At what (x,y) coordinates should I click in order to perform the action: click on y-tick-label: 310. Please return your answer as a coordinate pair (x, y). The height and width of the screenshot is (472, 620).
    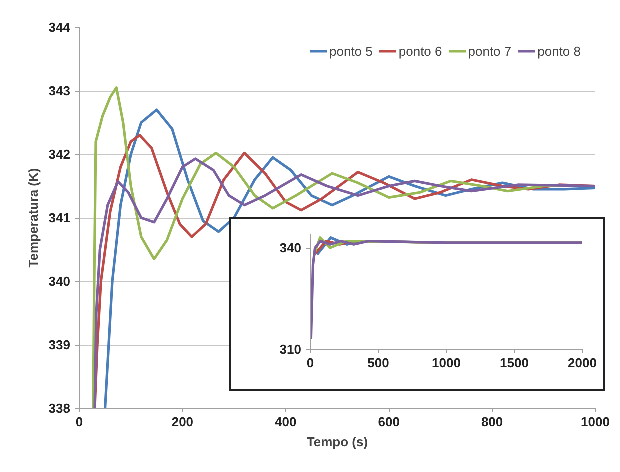
    Looking at the image, I should click on (291, 349).